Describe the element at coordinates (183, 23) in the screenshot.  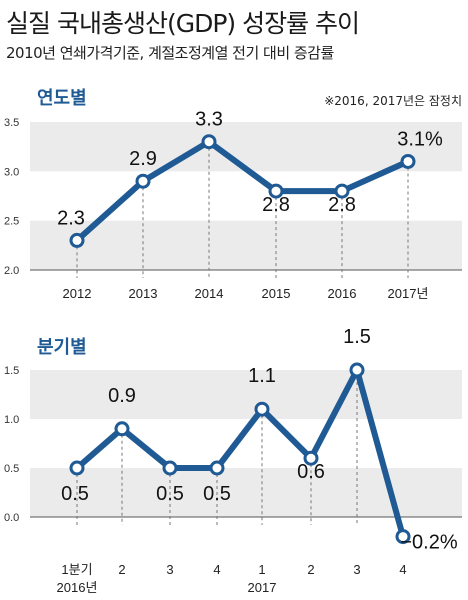
I see `chart-title: 실질 국내총생산(GDP) 성장률 추이` at that location.